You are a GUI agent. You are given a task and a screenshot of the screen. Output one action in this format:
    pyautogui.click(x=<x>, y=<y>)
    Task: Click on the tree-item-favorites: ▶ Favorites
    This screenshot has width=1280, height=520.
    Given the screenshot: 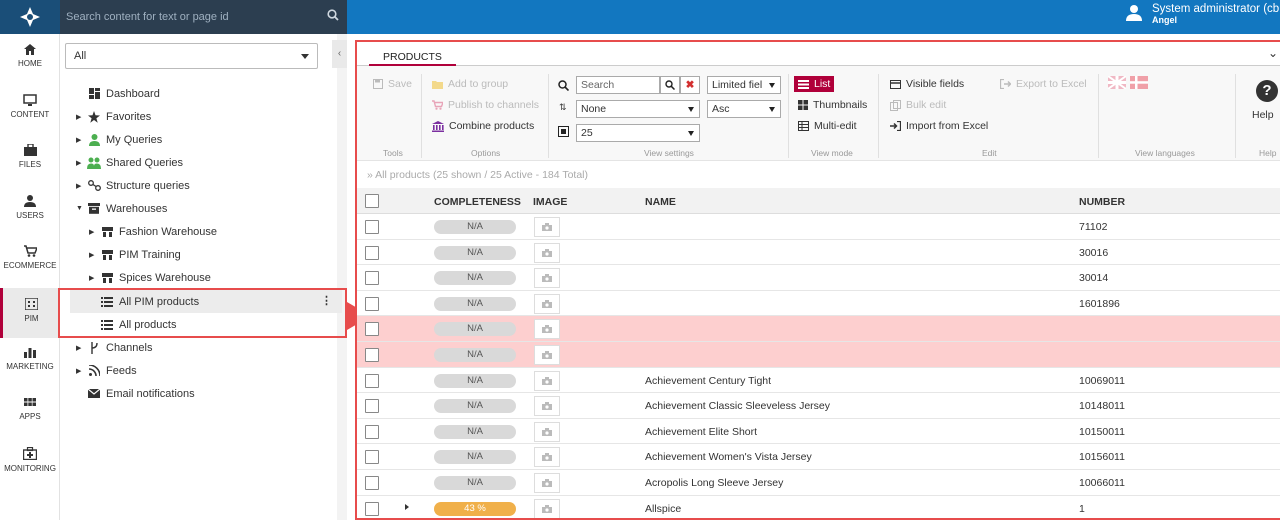 What is the action you would take?
    pyautogui.click(x=113, y=116)
    